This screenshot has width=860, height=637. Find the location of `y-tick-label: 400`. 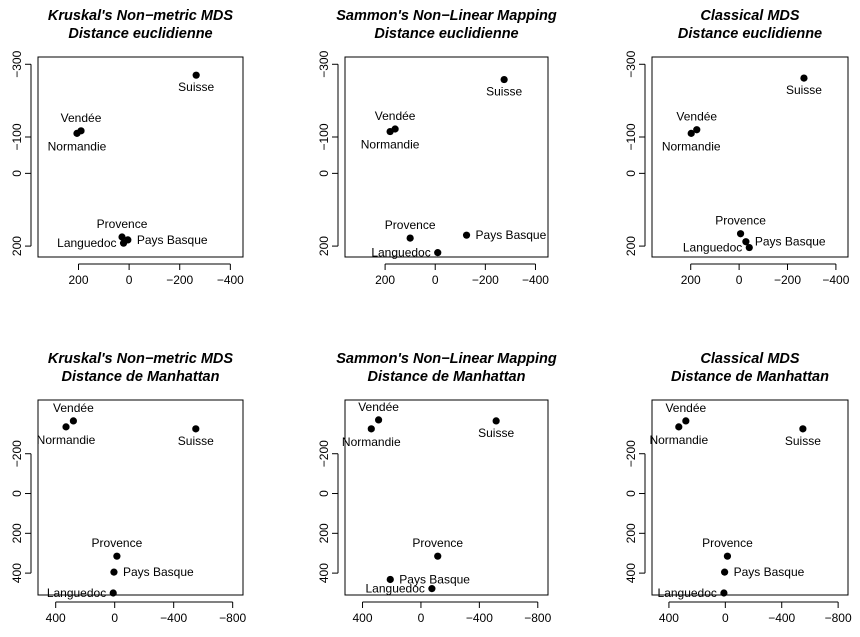

y-tick-label: 400 is located at coordinates (324, 573).